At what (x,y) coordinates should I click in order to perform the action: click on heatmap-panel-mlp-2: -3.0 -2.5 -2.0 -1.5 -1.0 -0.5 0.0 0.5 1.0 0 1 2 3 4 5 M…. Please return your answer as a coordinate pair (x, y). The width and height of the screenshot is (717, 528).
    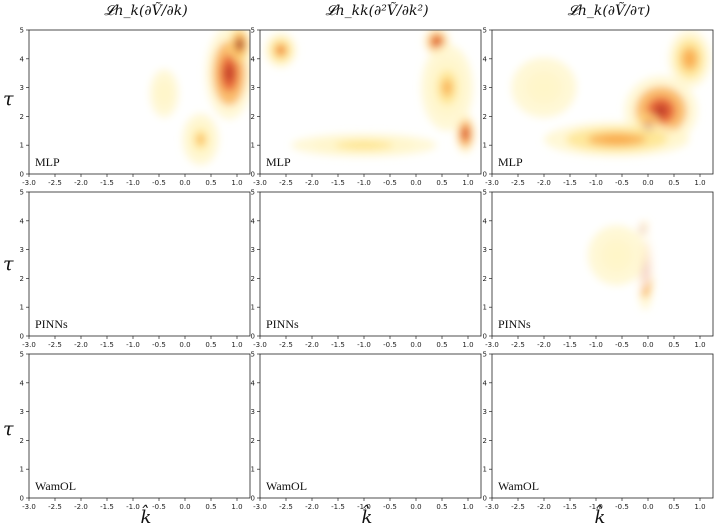
    Looking at the image, I should click on (598, 107).